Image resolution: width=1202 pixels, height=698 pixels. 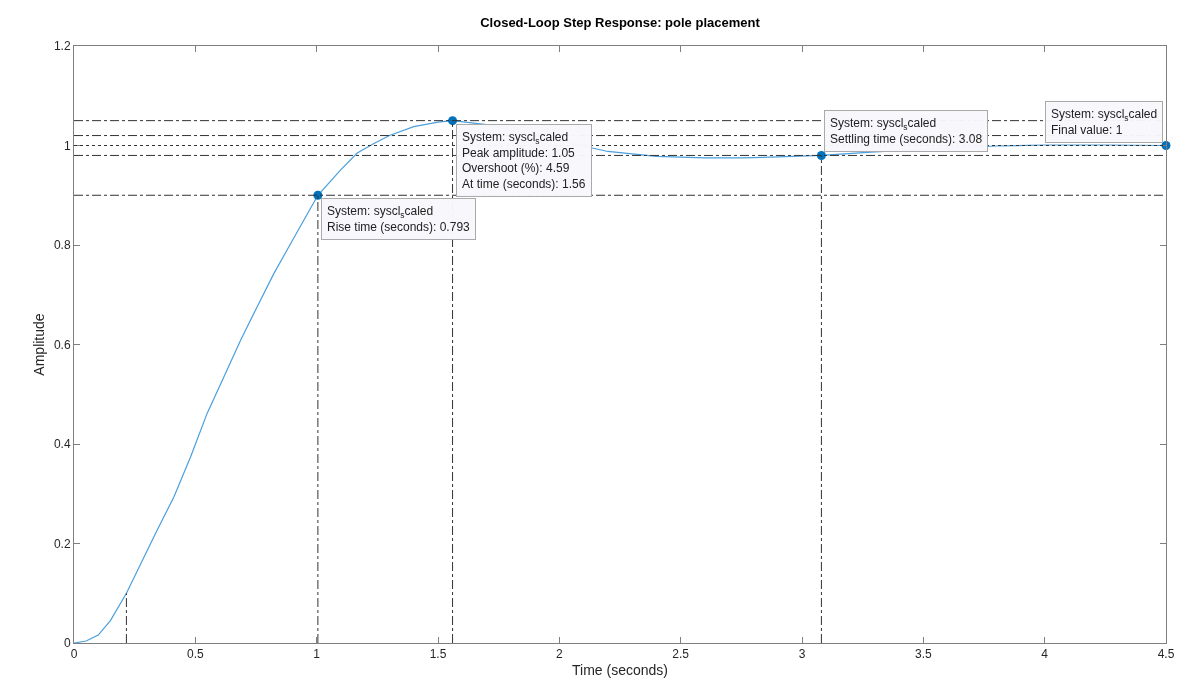 What do you see at coordinates (67, 643) in the screenshot?
I see `y-tick-label: 0` at bounding box center [67, 643].